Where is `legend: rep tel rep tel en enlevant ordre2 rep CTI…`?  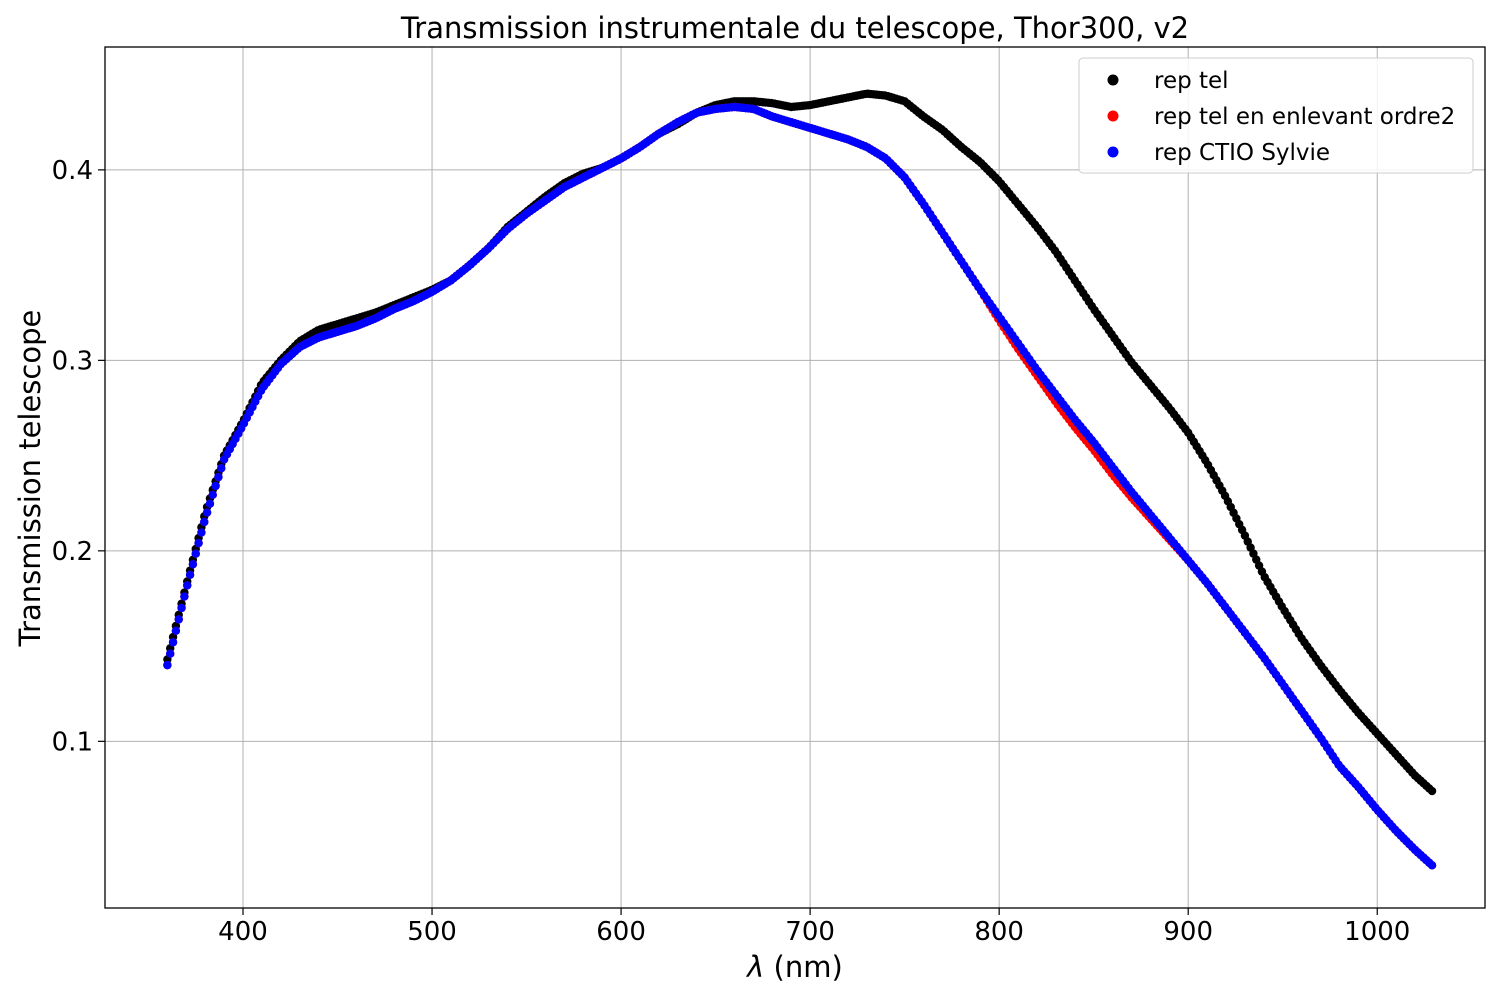 legend: rep tel rep tel en enlevant ordre2 rep CTI… is located at coordinates (1276, 115).